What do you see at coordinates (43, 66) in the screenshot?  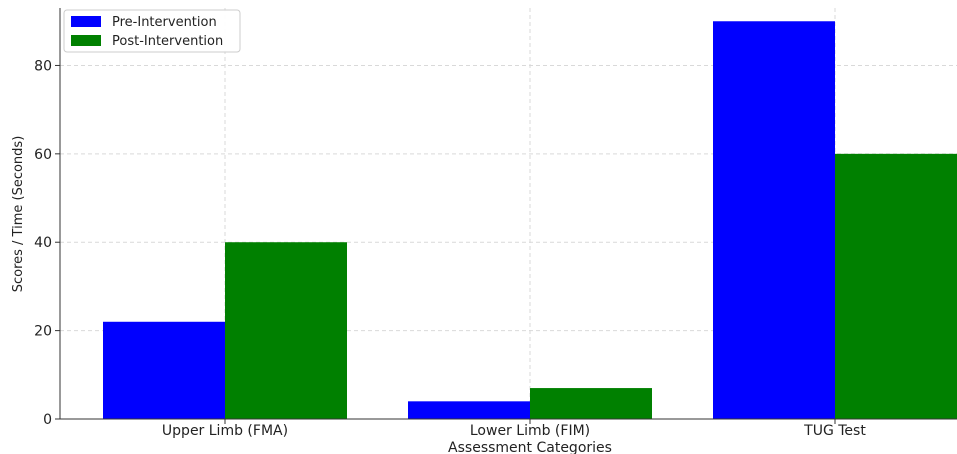 I see `y-tick-label: 80` at bounding box center [43, 66].